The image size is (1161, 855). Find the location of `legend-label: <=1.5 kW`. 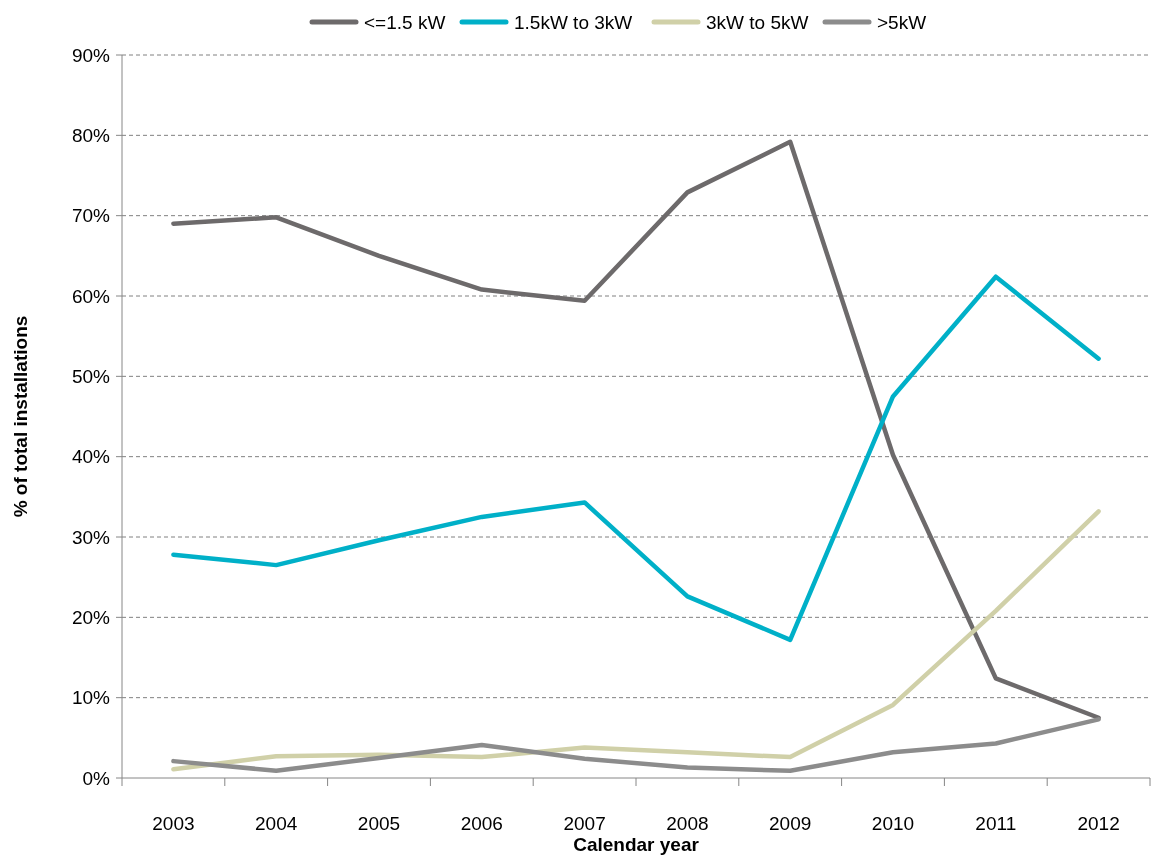

legend-label: <=1.5 kW is located at coordinates (405, 22).